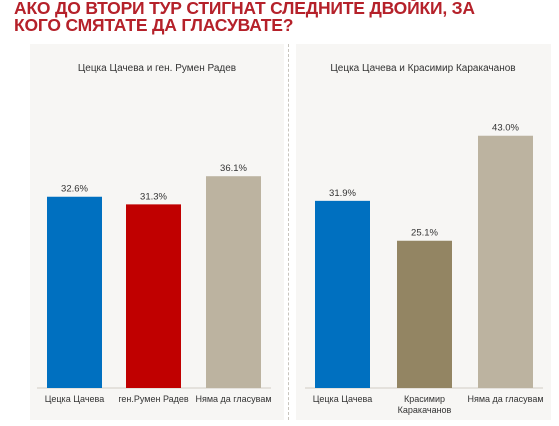 The image size is (559, 426). I want to click on chart-2-category-label-2-line-2: Каракачанов, so click(425, 410).